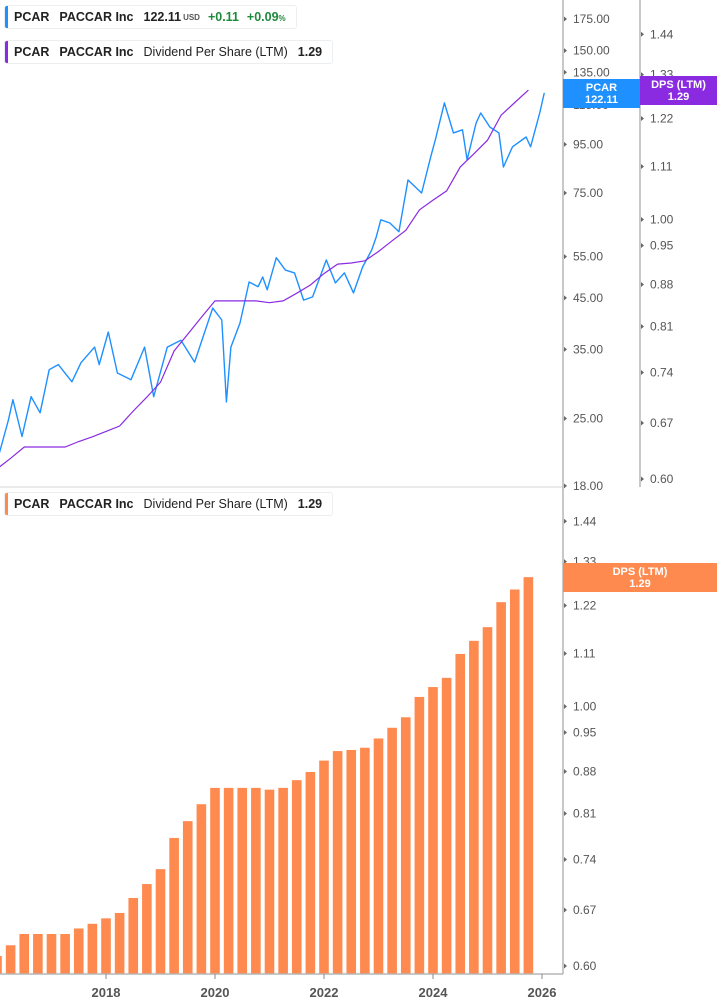 The width and height of the screenshot is (717, 1005). Describe the element at coordinates (585, 859) in the screenshot. I see `dps-bottom-tick-label: 0.74` at that location.